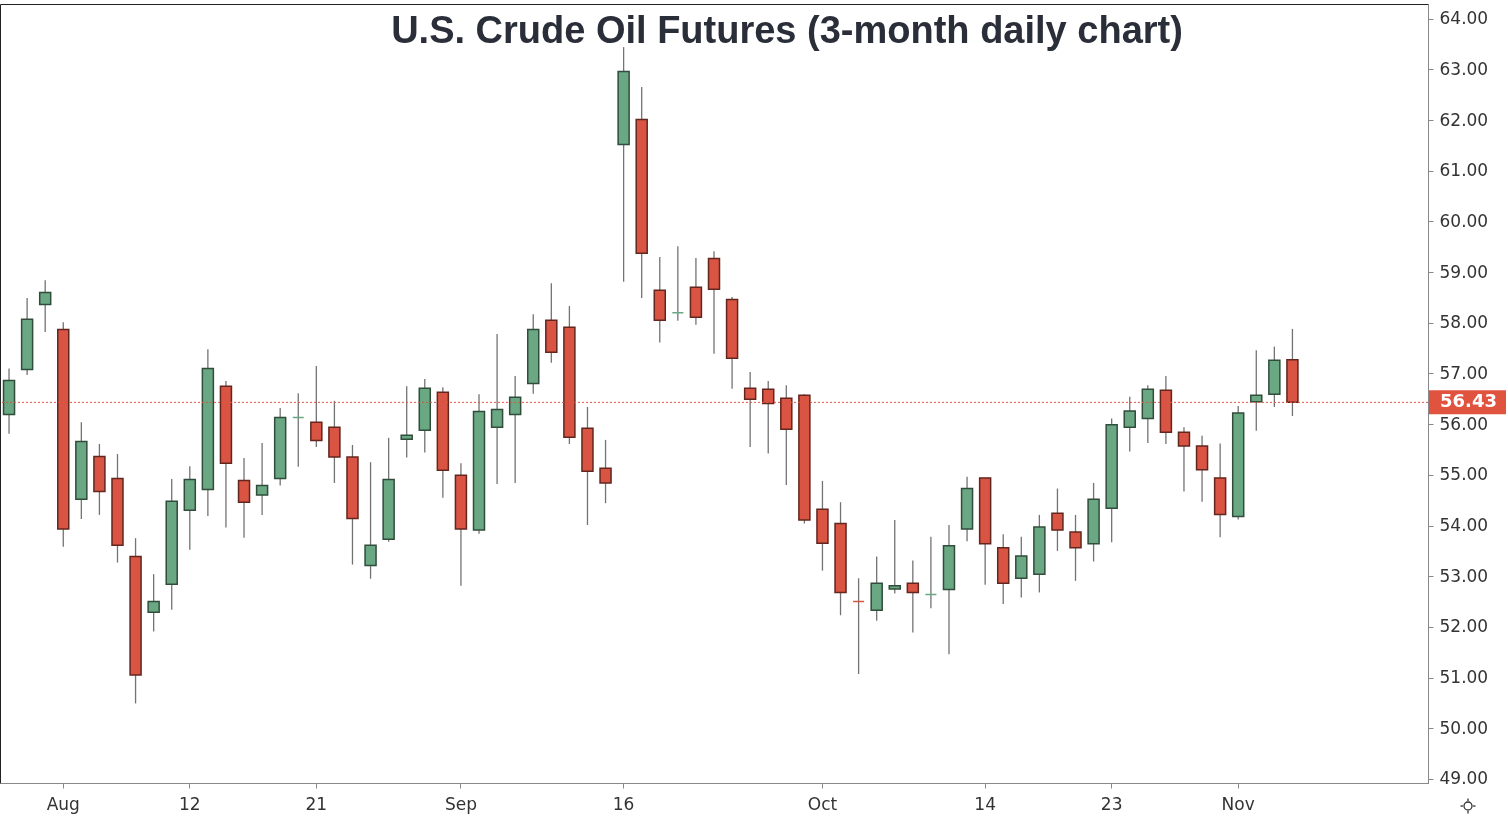 The height and width of the screenshot is (828, 1508). Describe the element at coordinates (1464, 525) in the screenshot. I see `y-tick-label: 54.00` at that location.